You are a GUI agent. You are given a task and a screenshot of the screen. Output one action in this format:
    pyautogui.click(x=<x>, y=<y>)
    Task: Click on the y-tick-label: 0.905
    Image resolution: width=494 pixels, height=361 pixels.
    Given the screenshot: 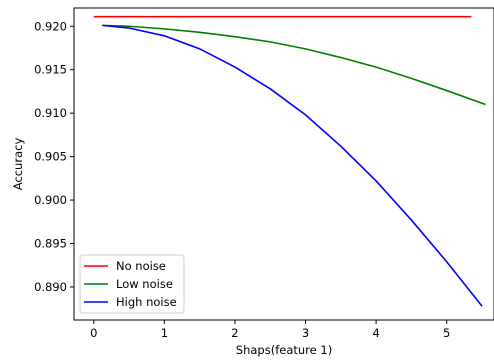 What is the action you would take?
    pyautogui.click(x=50, y=157)
    